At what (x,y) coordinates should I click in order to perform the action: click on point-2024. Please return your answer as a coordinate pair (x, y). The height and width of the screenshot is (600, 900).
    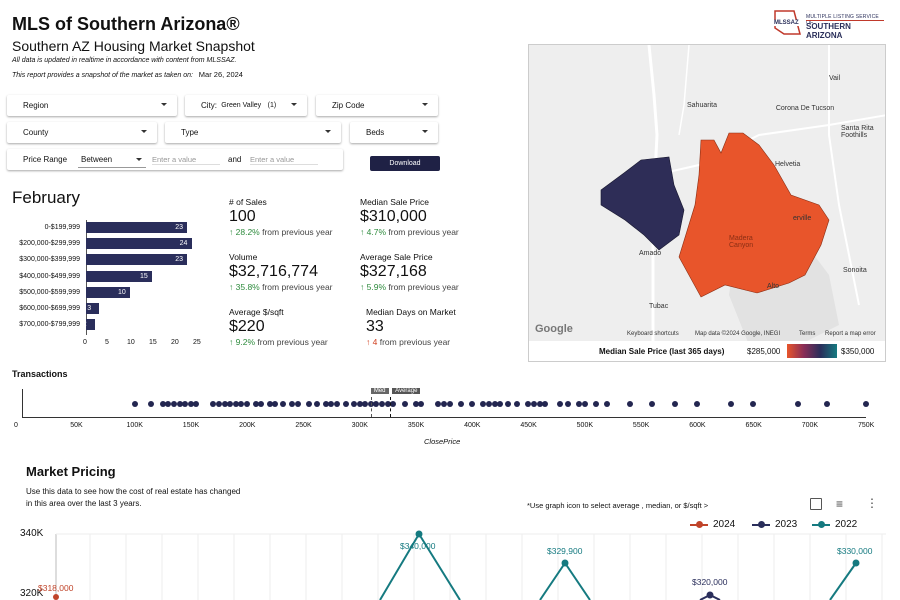
    Looking at the image, I should click on (56, 597).